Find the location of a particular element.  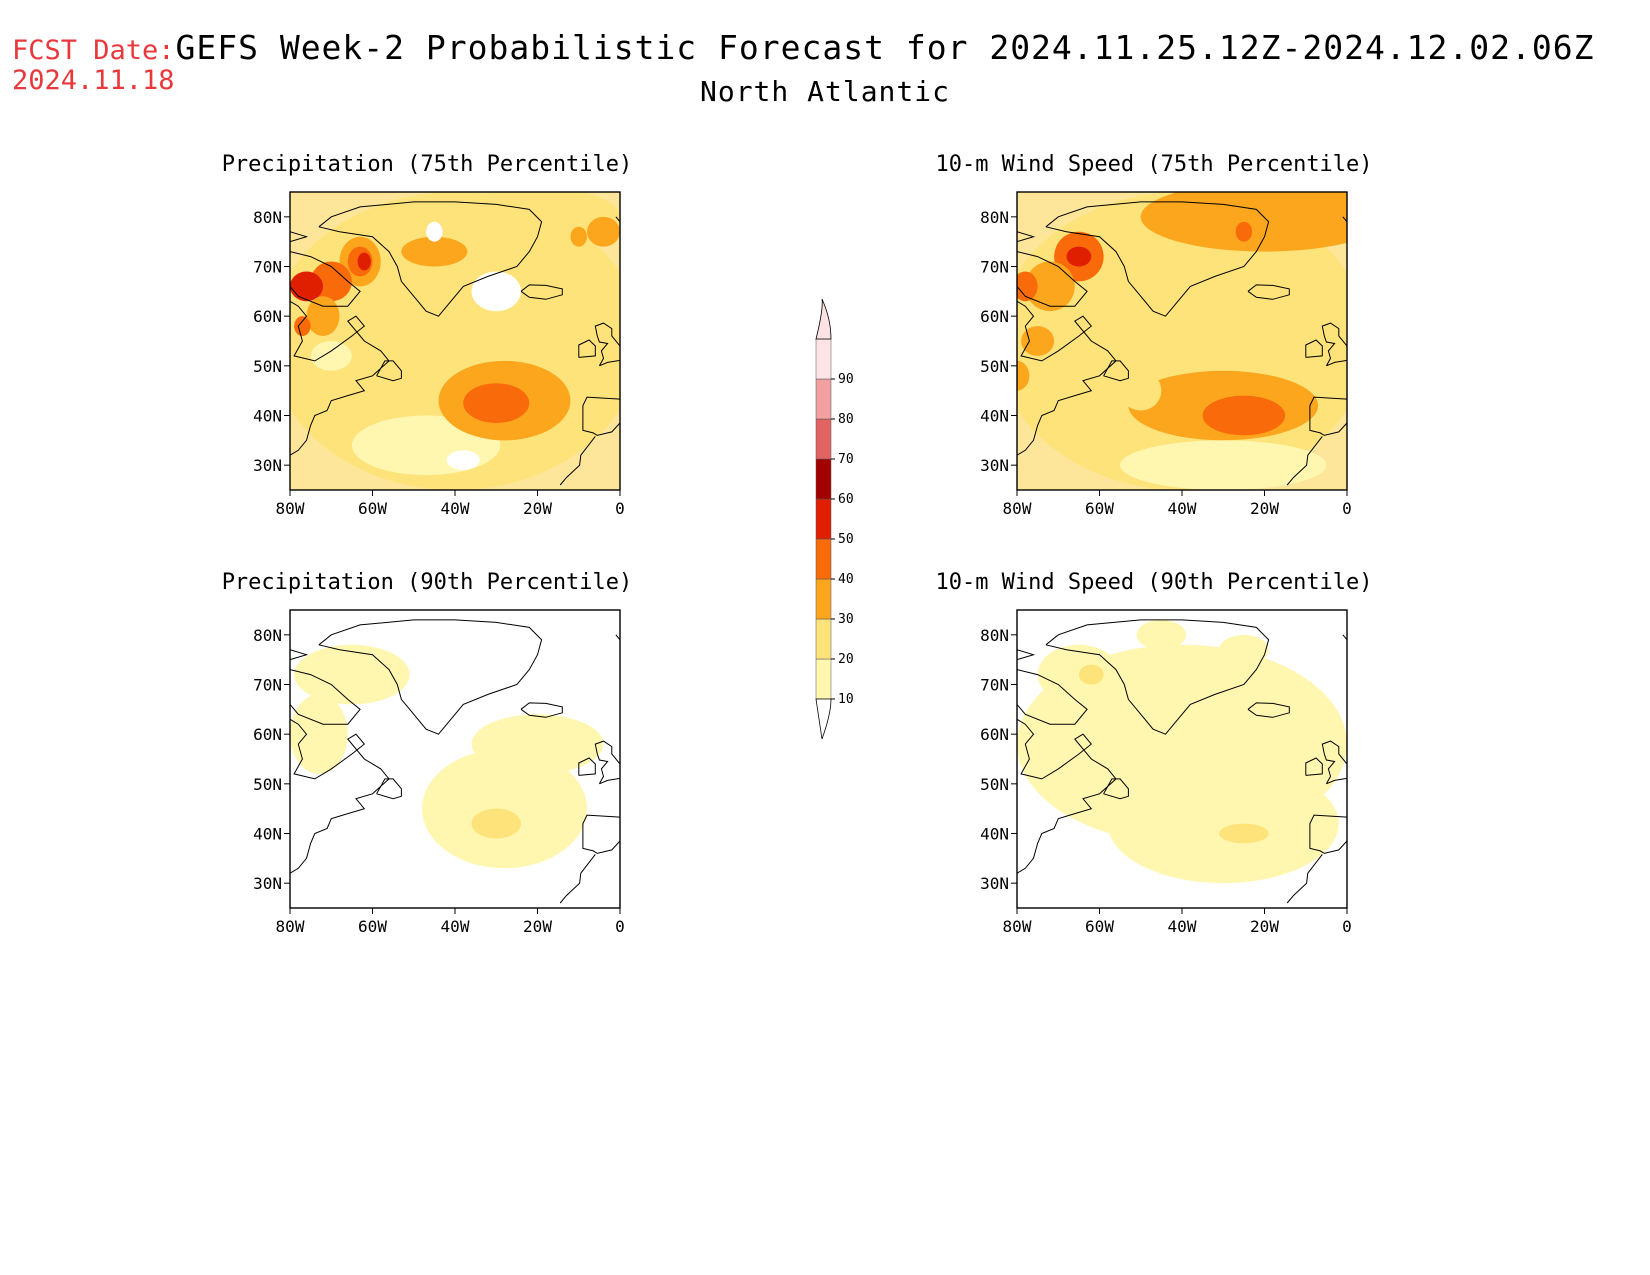

colorbar-label: 40 is located at coordinates (846, 579).